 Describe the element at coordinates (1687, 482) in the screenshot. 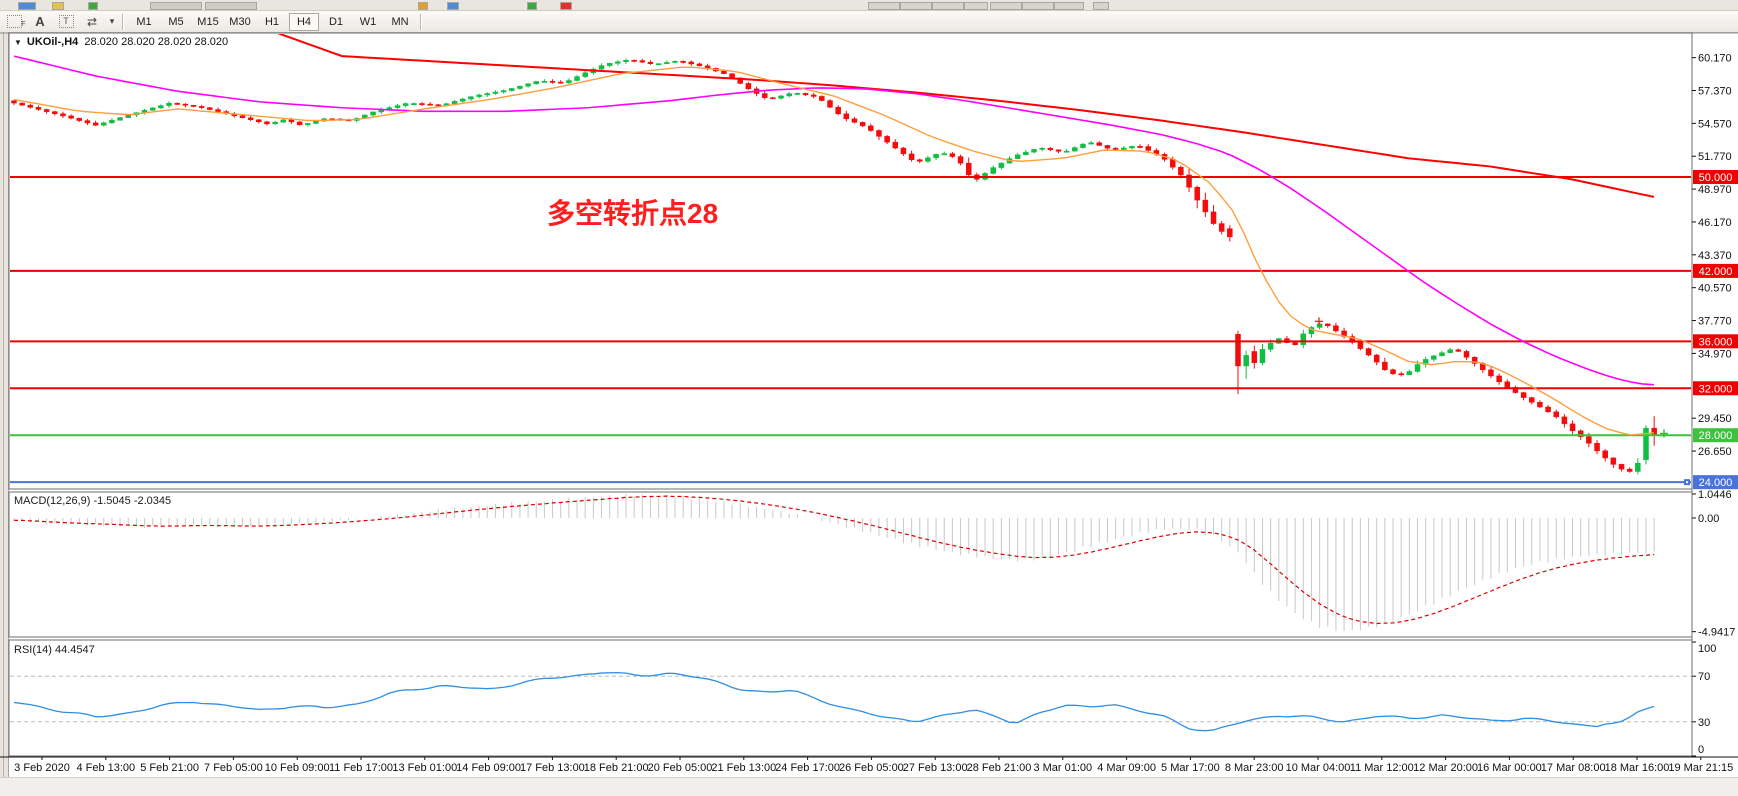

I see `hline-drag-handle-dot` at that location.